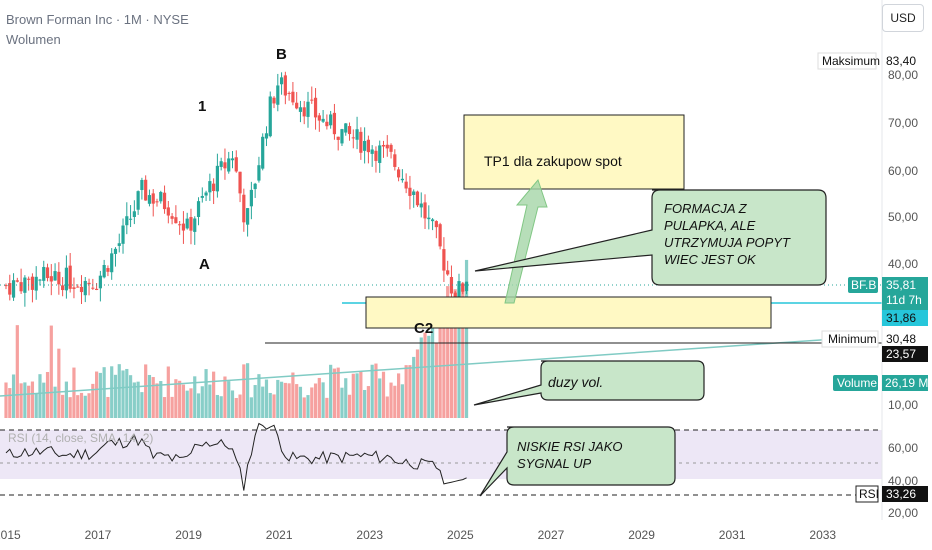  What do you see at coordinates (569, 446) in the screenshot?
I see `rsi-note-line-1: NISKIE RSI JAKO` at bounding box center [569, 446].